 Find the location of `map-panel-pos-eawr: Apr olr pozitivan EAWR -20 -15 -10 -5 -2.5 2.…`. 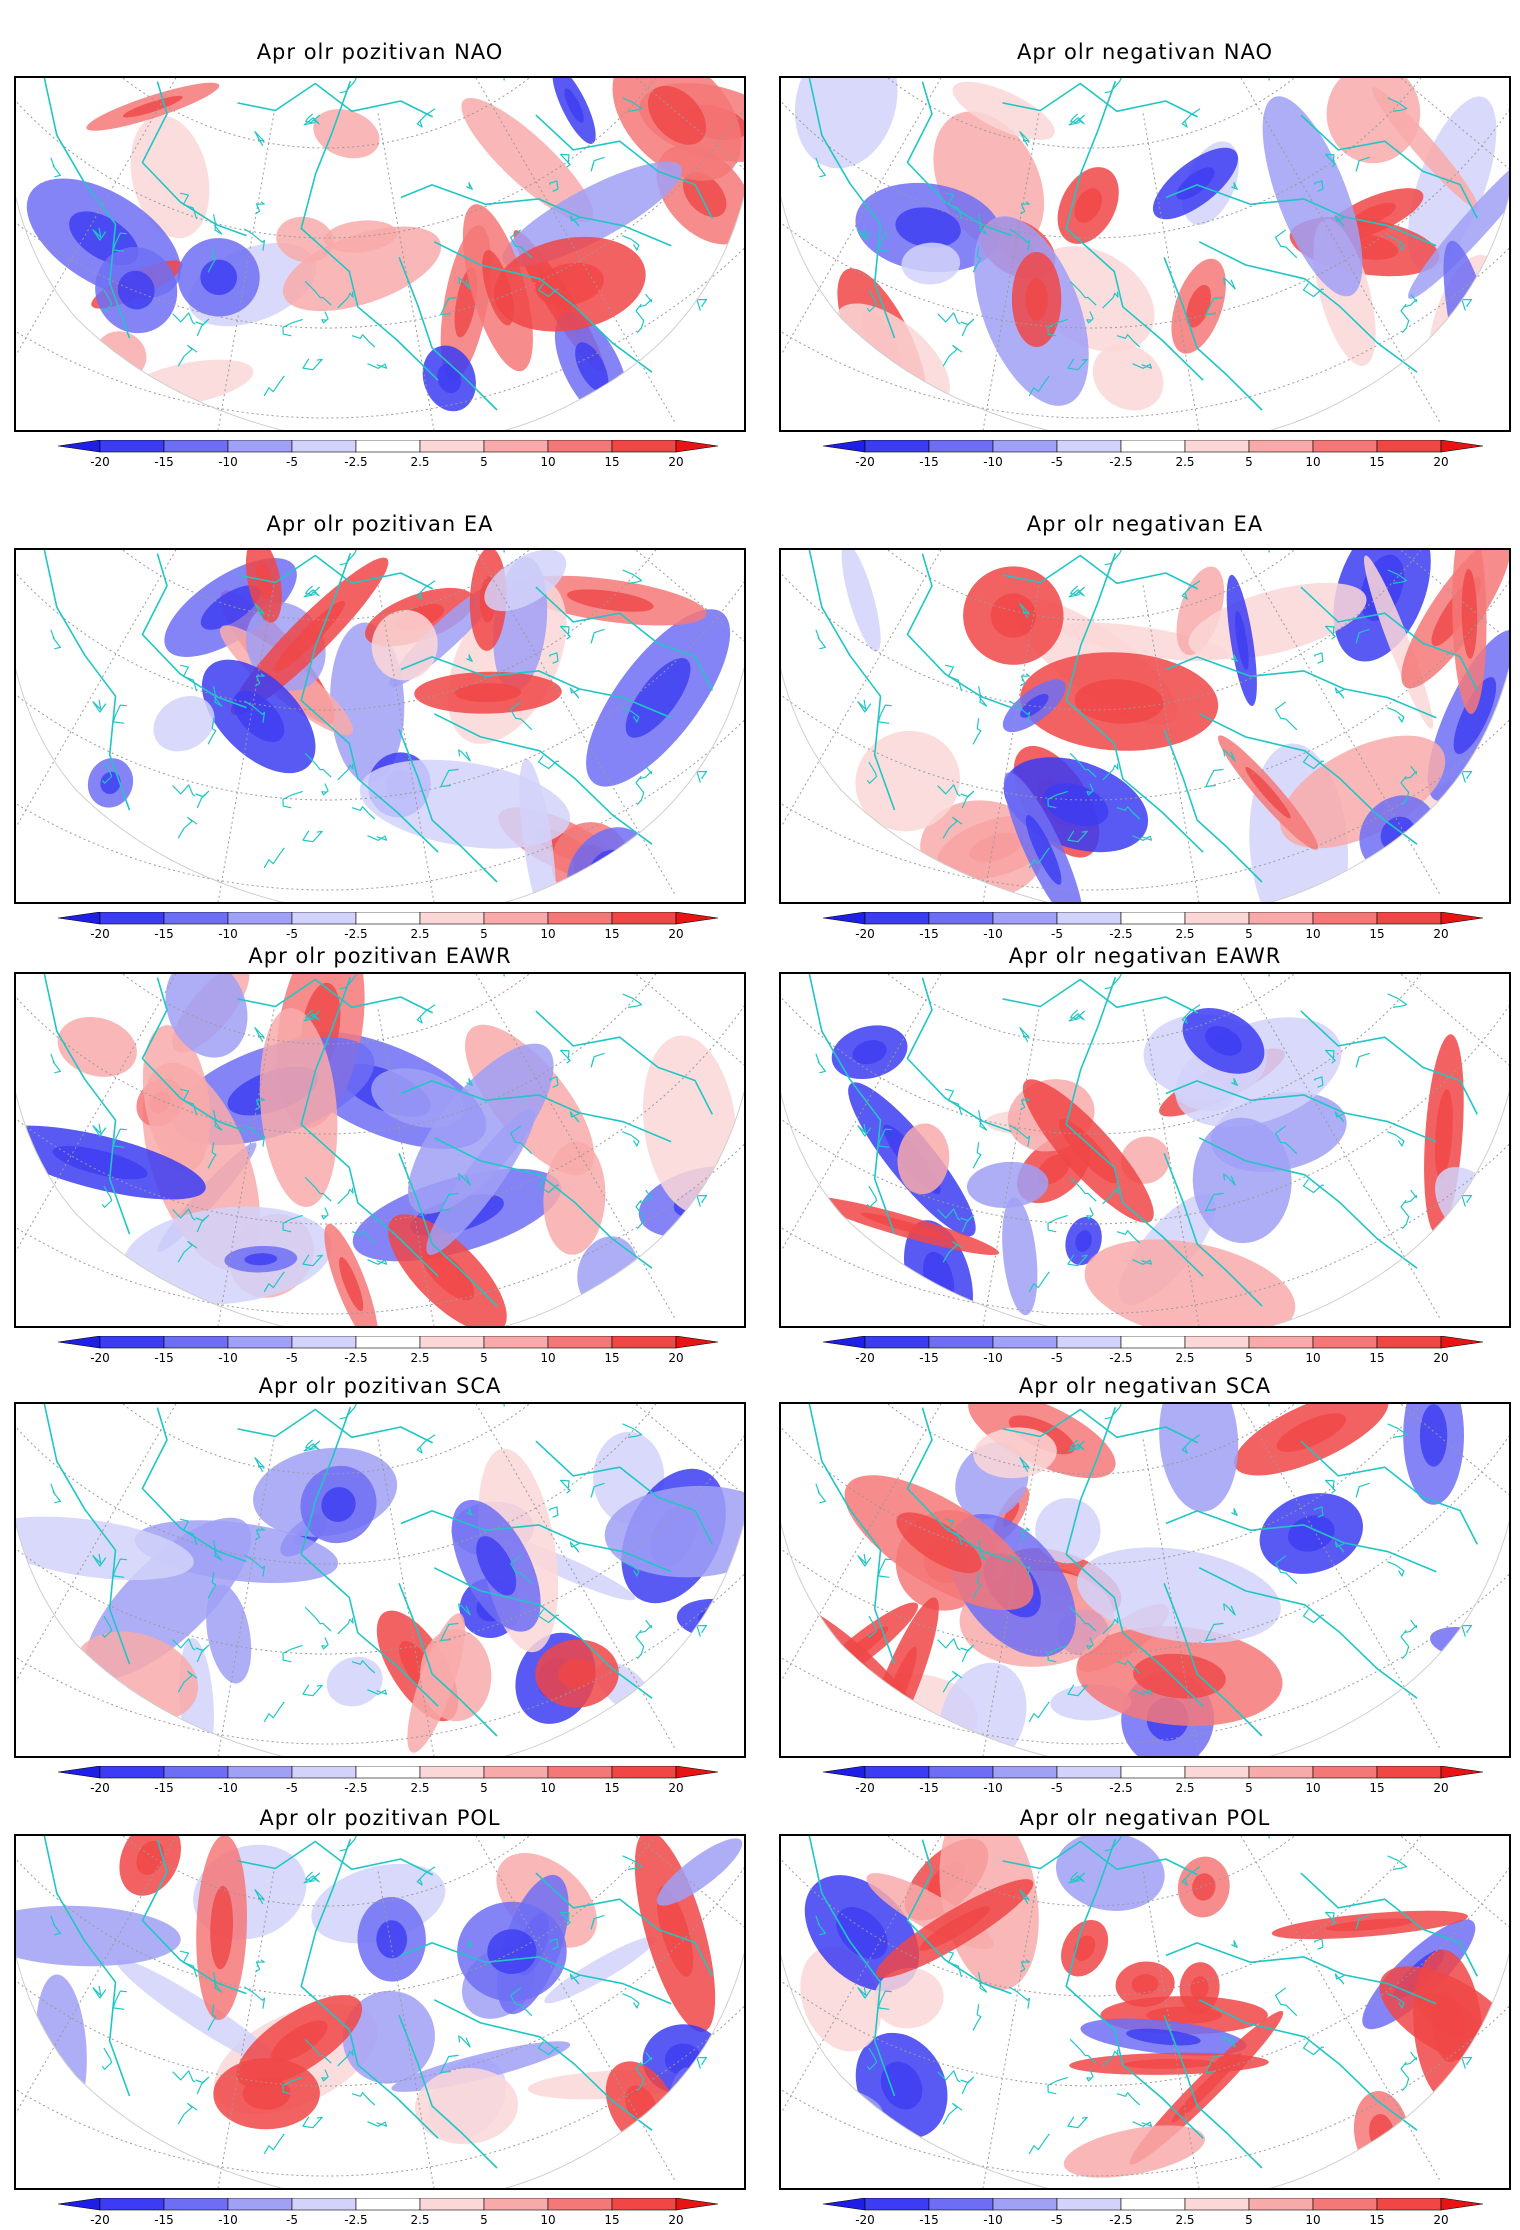

map-panel-pos-eawr: Apr olr pozitivan EAWR -20 -15 -10 -5 -2.5 2.… is located at coordinates (380, 1155).